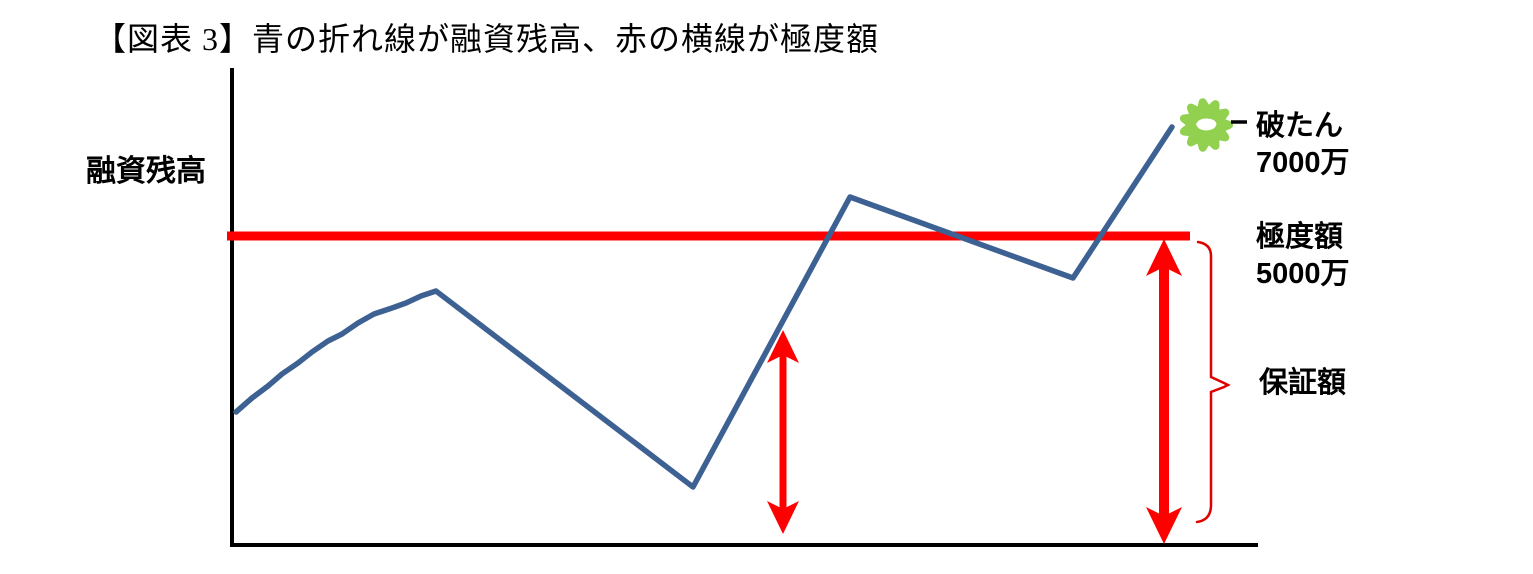 The image size is (1533, 574). Describe the element at coordinates (1300, 237) in the screenshot. I see `credit-limit-label-line1: 極度額` at that location.